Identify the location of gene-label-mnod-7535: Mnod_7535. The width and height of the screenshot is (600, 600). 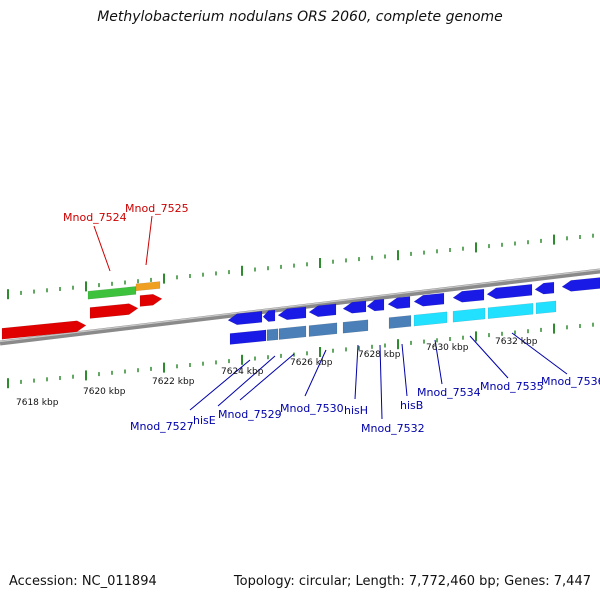
(512, 386).